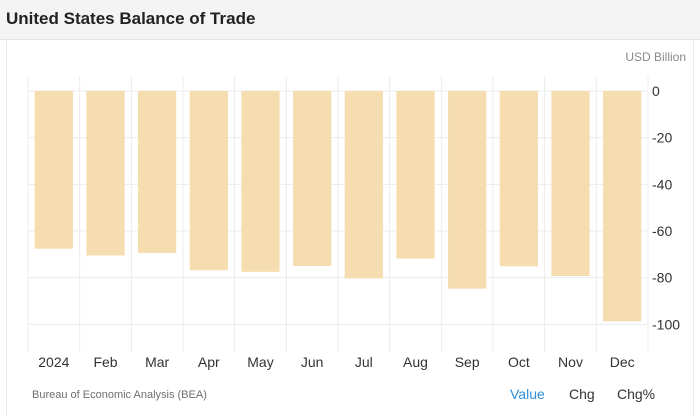 The image size is (700, 416). Describe the element at coordinates (209, 362) in the screenshot. I see `x-tick-label: Apr` at that location.